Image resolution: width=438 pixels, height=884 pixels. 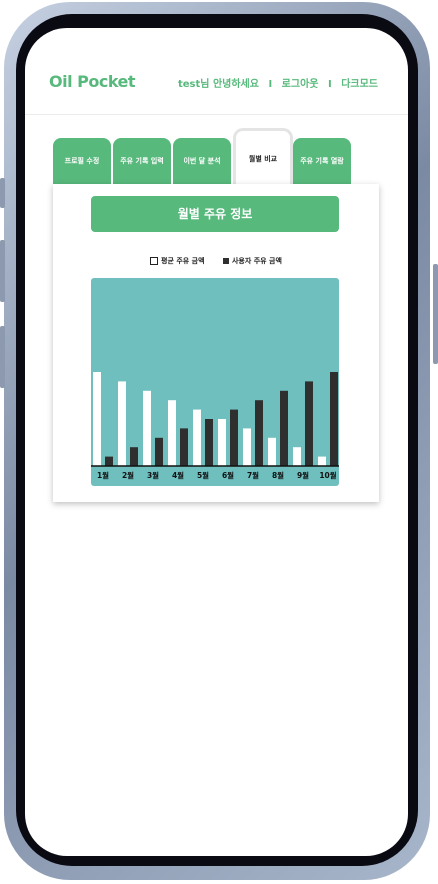 I want to click on volume-down-button, so click(x=2, y=357).